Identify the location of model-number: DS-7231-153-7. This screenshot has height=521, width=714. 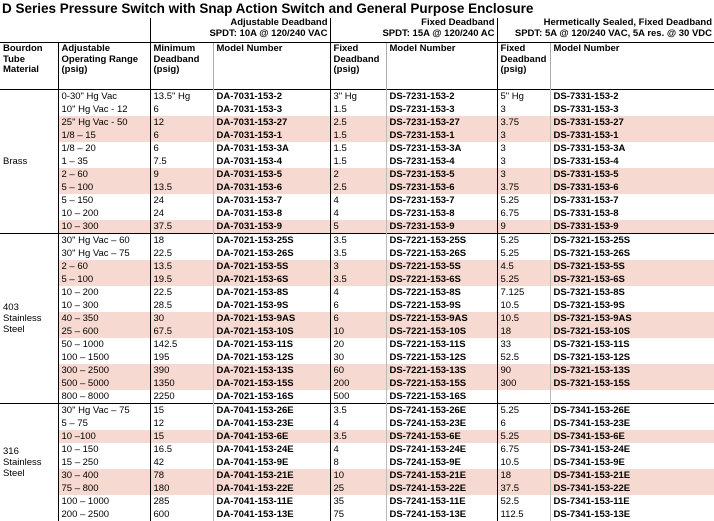
(441, 200).